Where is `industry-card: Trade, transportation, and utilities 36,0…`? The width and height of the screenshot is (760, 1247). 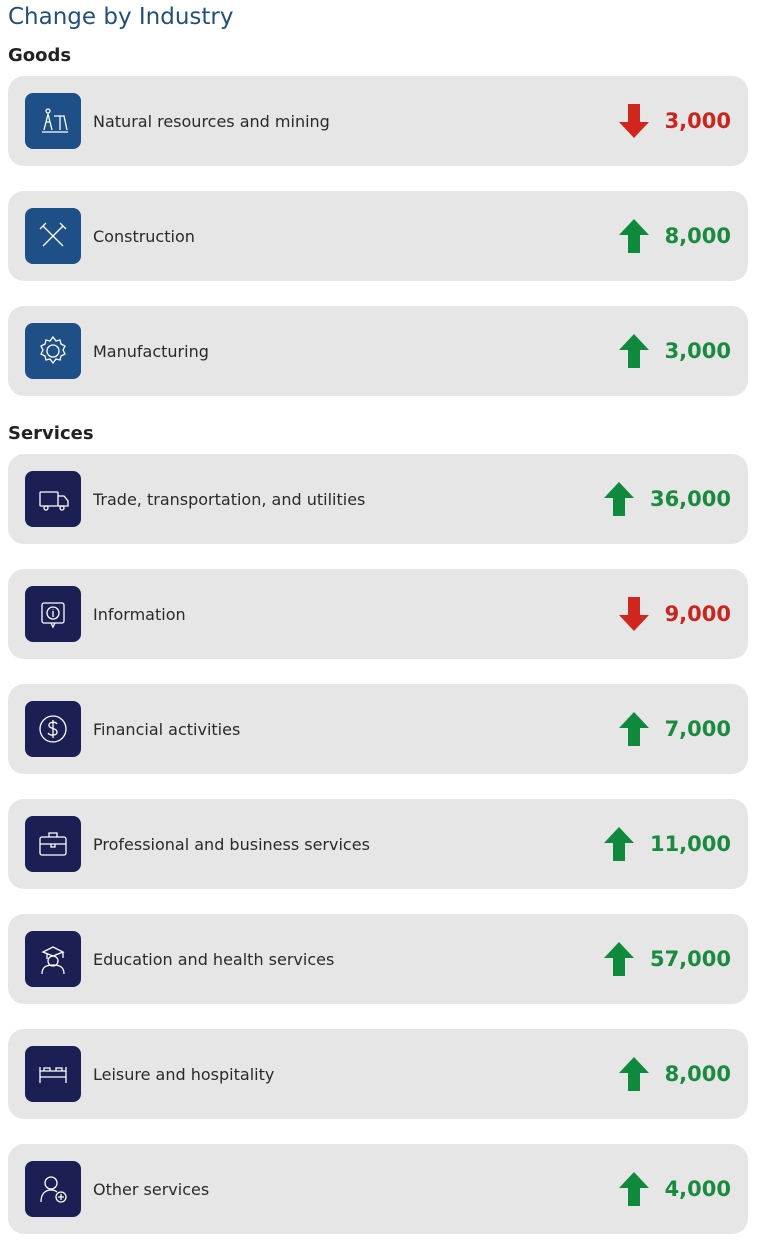
industry-card: Trade, transportation, and utilities 36,0… is located at coordinates (378, 499).